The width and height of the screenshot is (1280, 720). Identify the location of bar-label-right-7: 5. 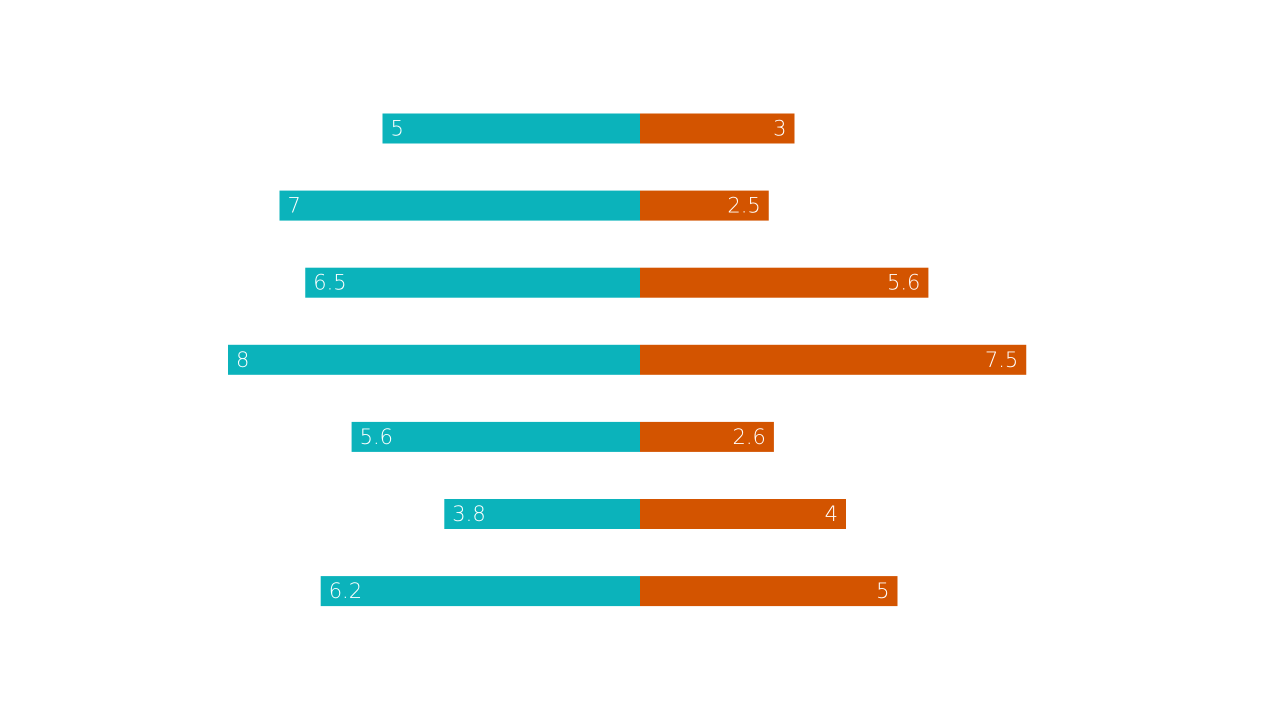
(882, 591).